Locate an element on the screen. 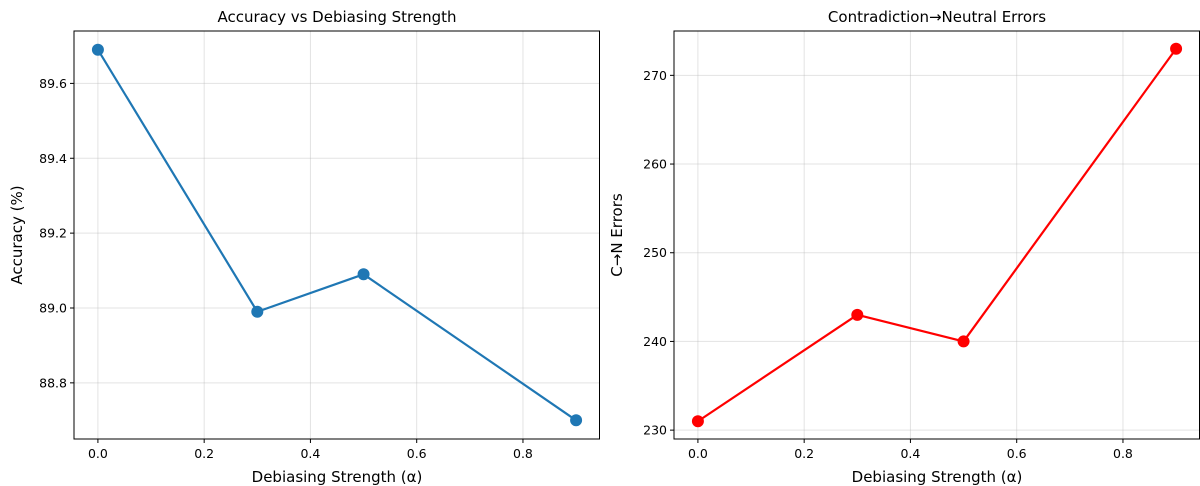 The image size is (1200, 486). y-tick-label: 88.8 is located at coordinates (53, 382).